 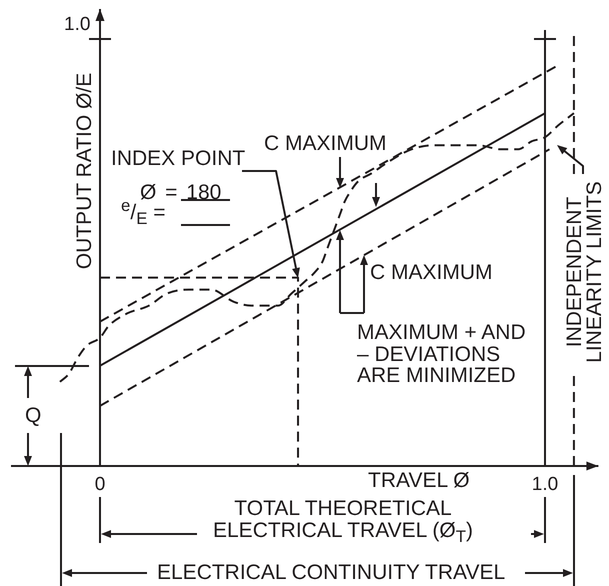 What do you see at coordinates (178, 158) in the screenshot?
I see `annotation: INDEX POINT` at bounding box center [178, 158].